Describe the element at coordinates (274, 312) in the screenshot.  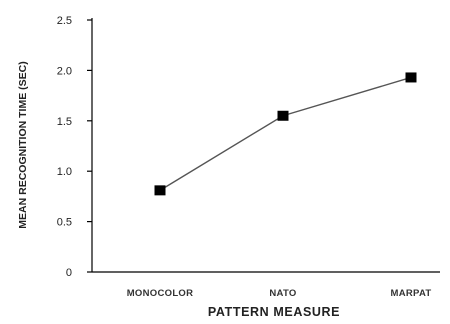
I see `x-axis-title: PATTERN MEASURE` at that location.